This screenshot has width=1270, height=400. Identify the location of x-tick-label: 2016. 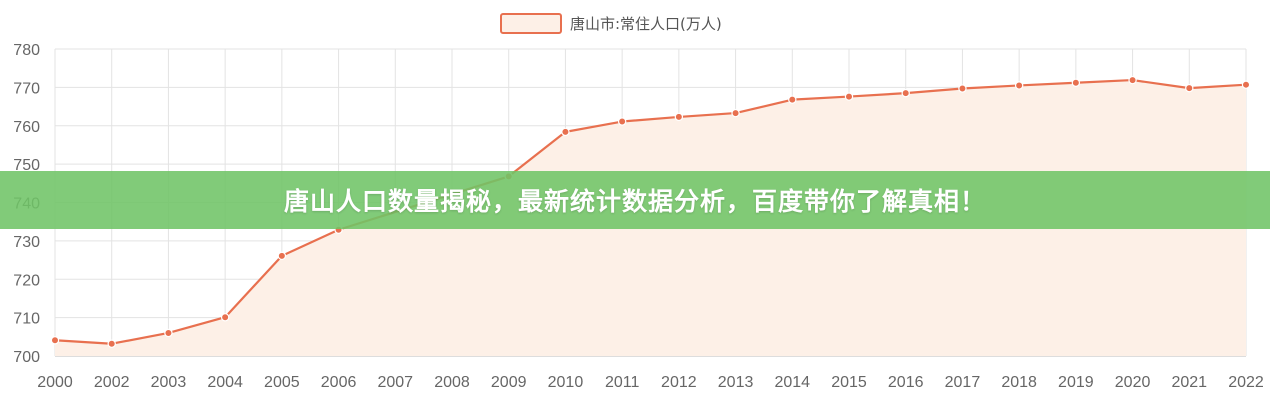
(906, 382).